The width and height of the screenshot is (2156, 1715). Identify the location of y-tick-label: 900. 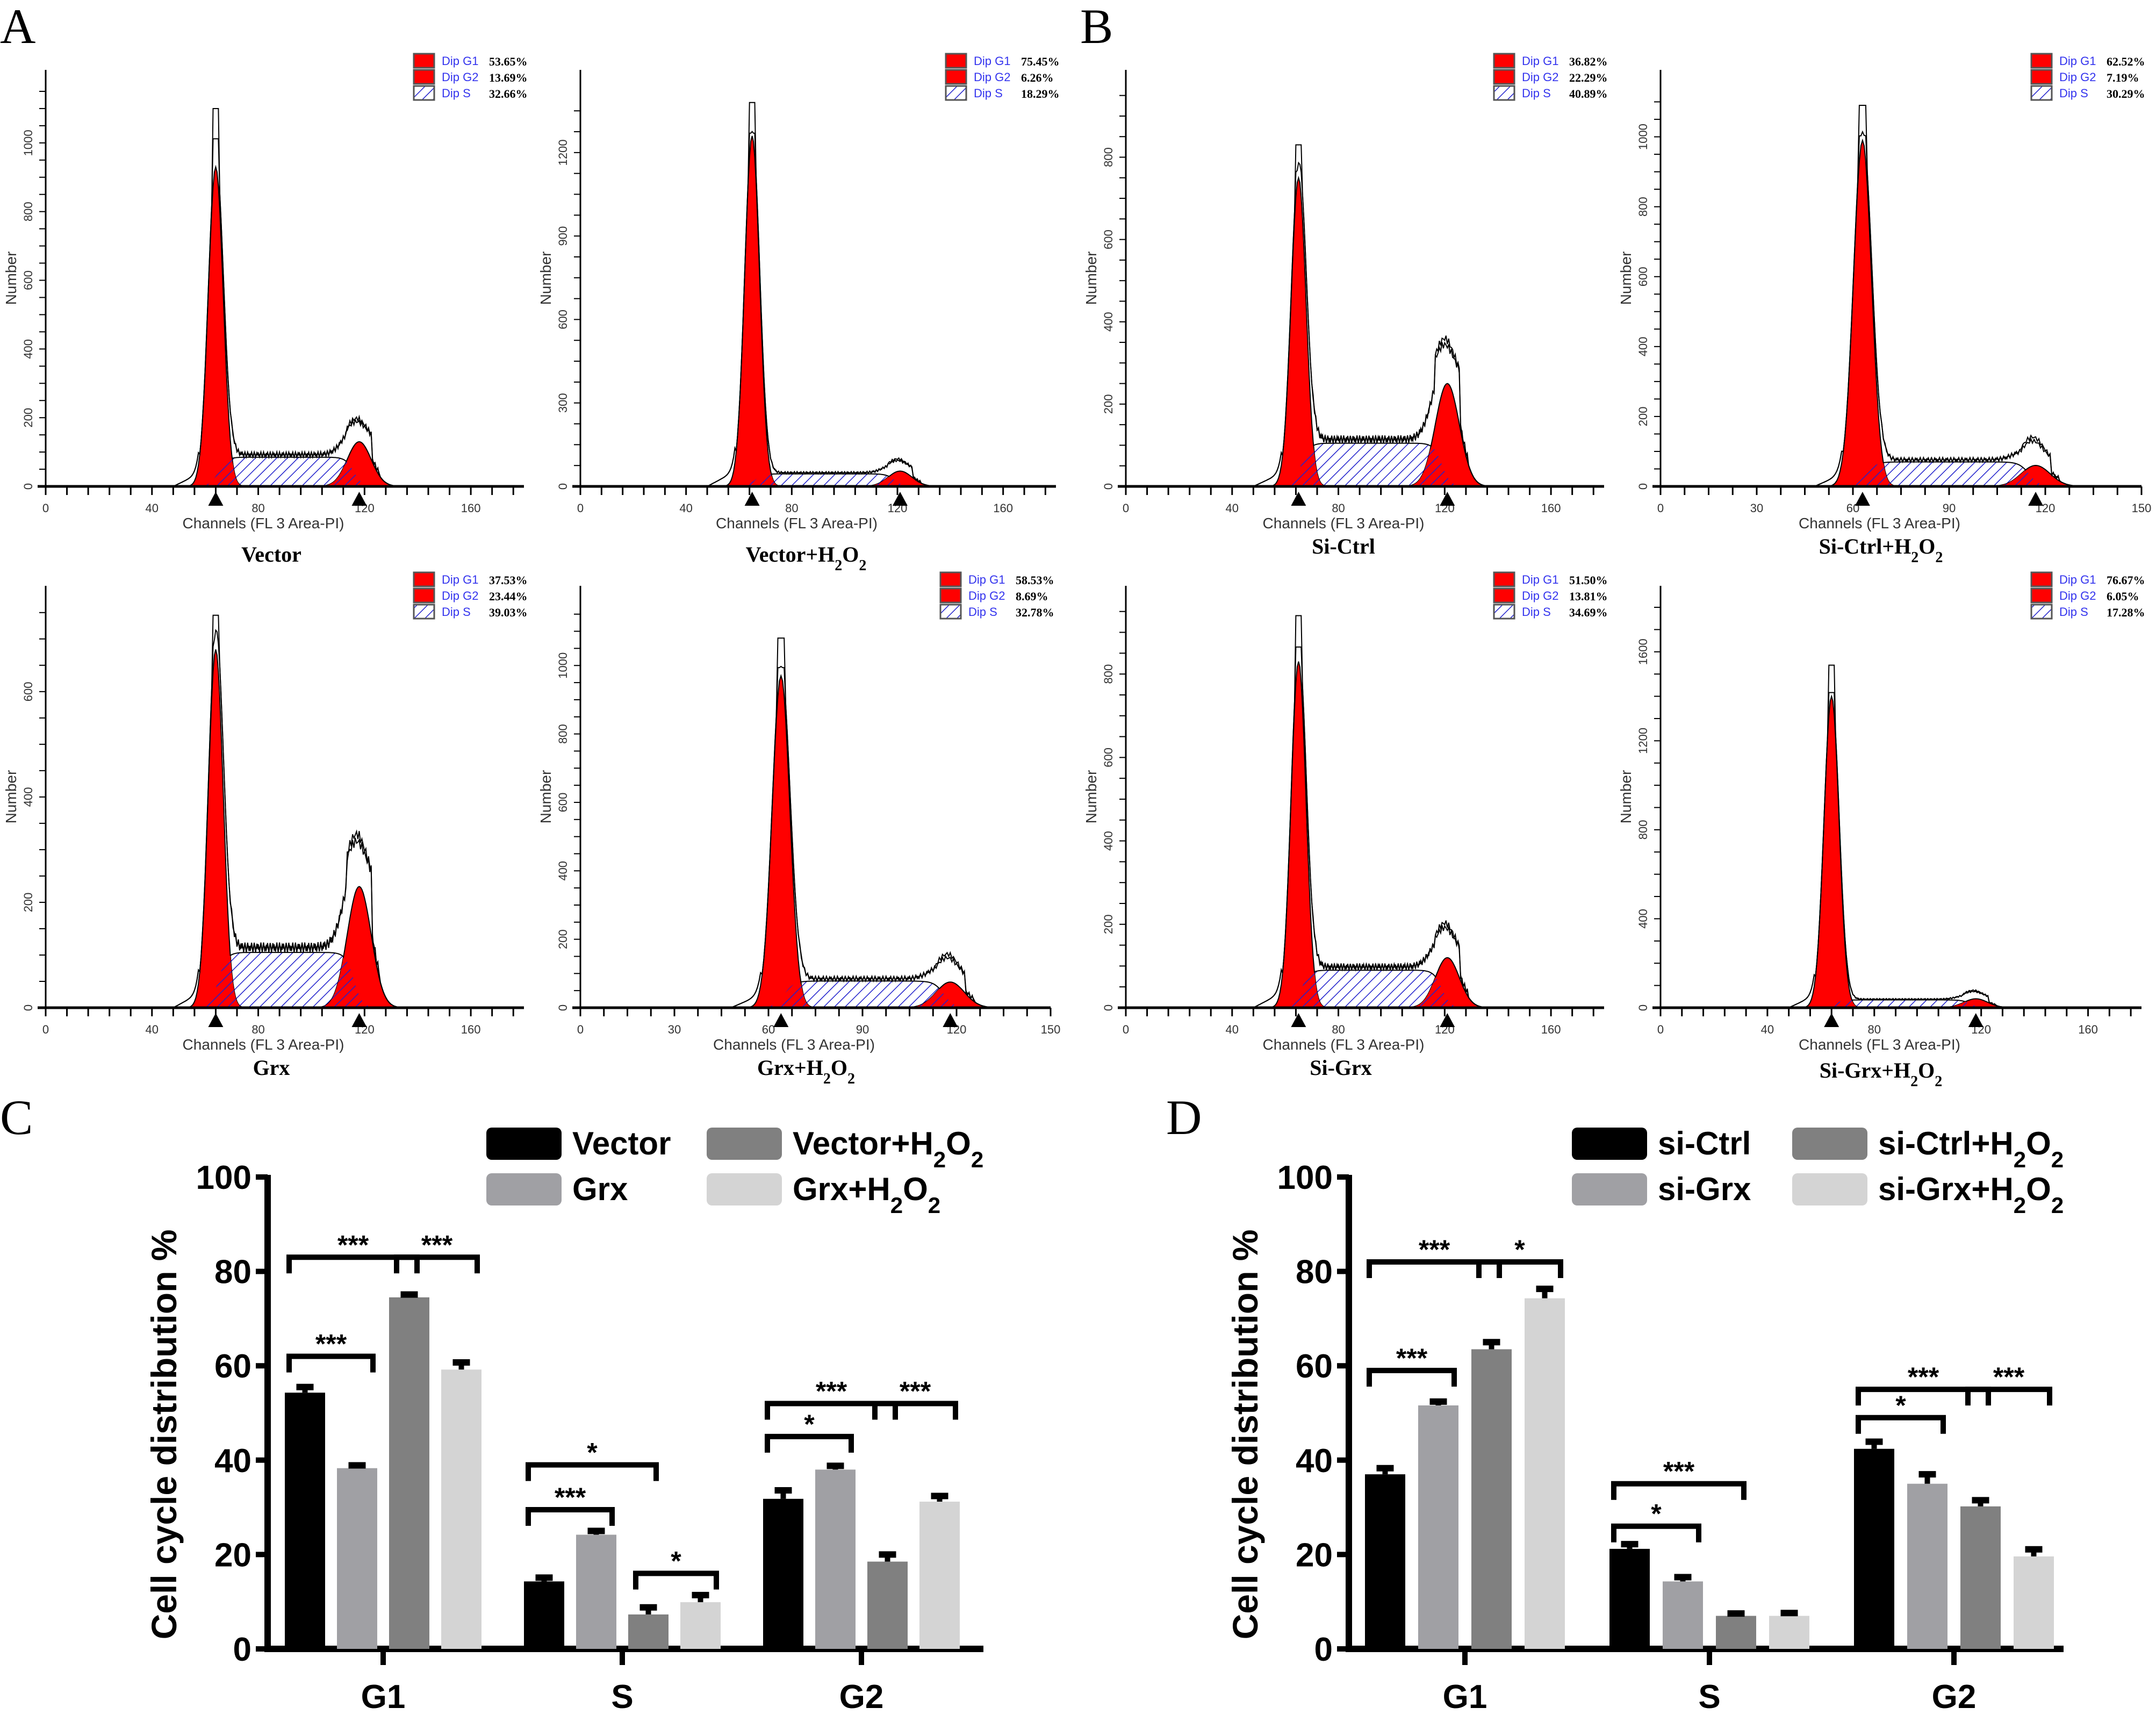
(563, 236).